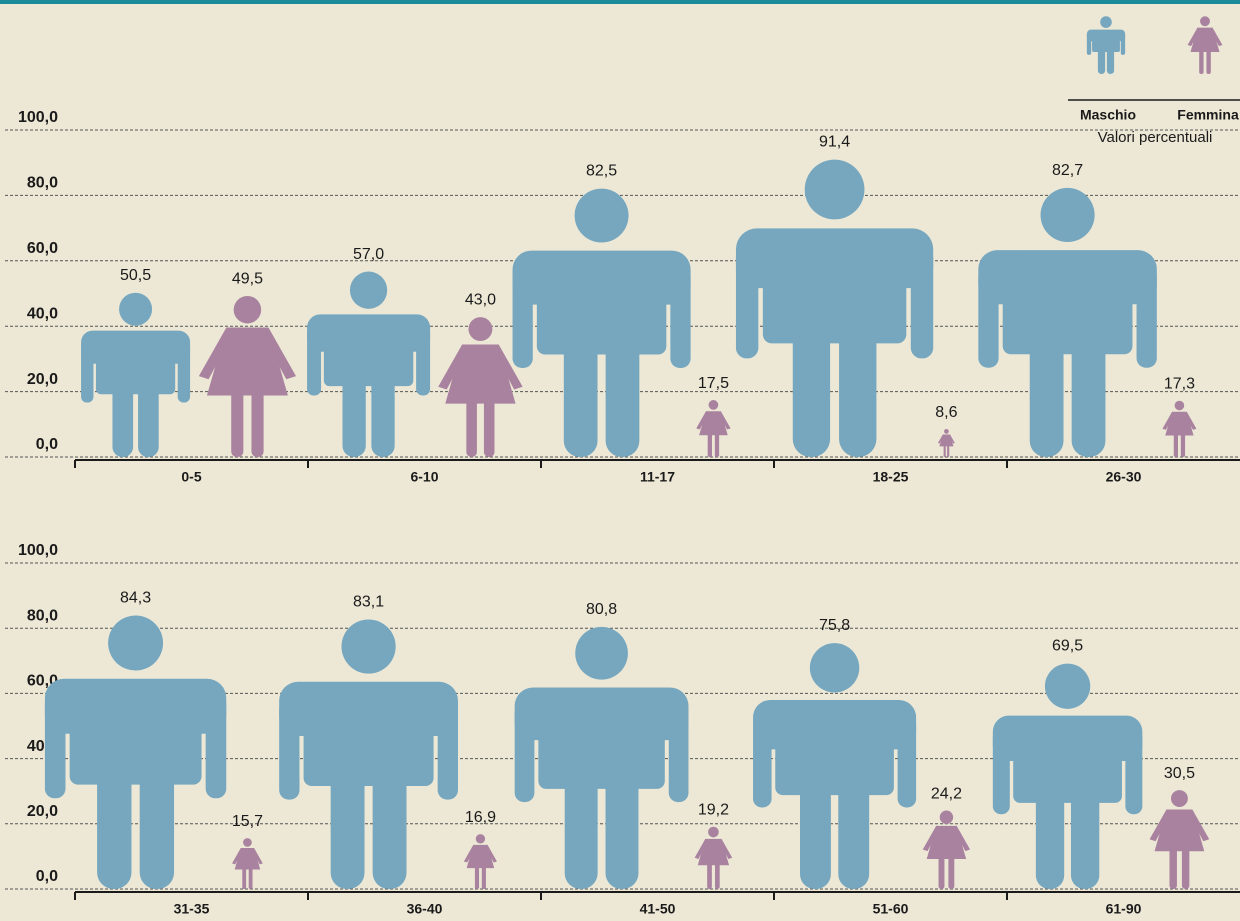 Image resolution: width=1240 pixels, height=921 pixels. Describe the element at coordinates (1208, 115) in the screenshot. I see `legend-label: Femmina` at that location.